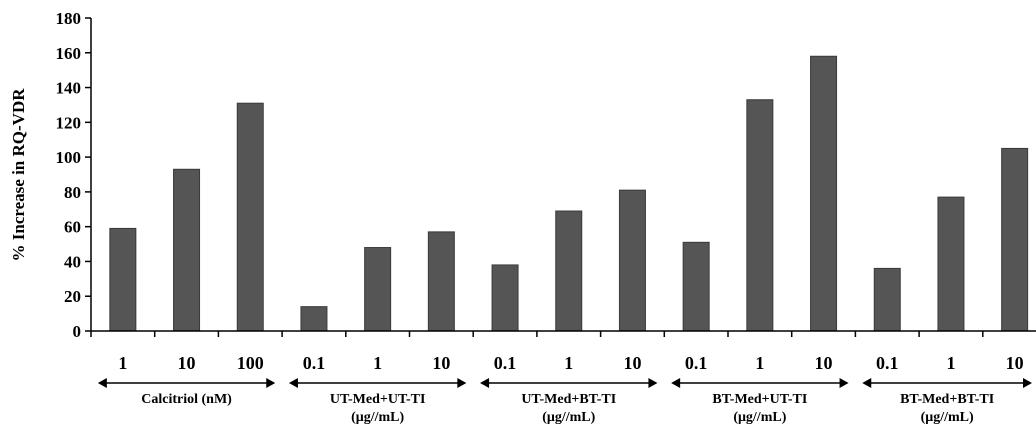 This screenshot has height=428, width=1036. Describe the element at coordinates (72, 227) in the screenshot. I see `y-tick-label: 60` at that location.